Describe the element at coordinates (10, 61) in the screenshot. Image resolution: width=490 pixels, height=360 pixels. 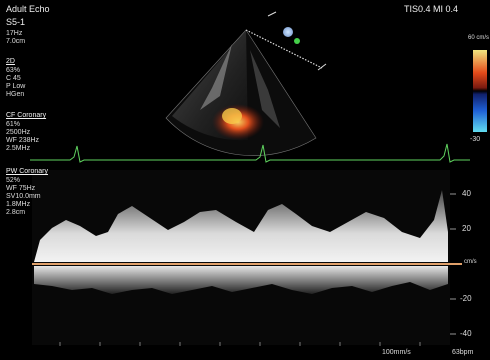
I see `mode-2d-label: 2D` at that location.